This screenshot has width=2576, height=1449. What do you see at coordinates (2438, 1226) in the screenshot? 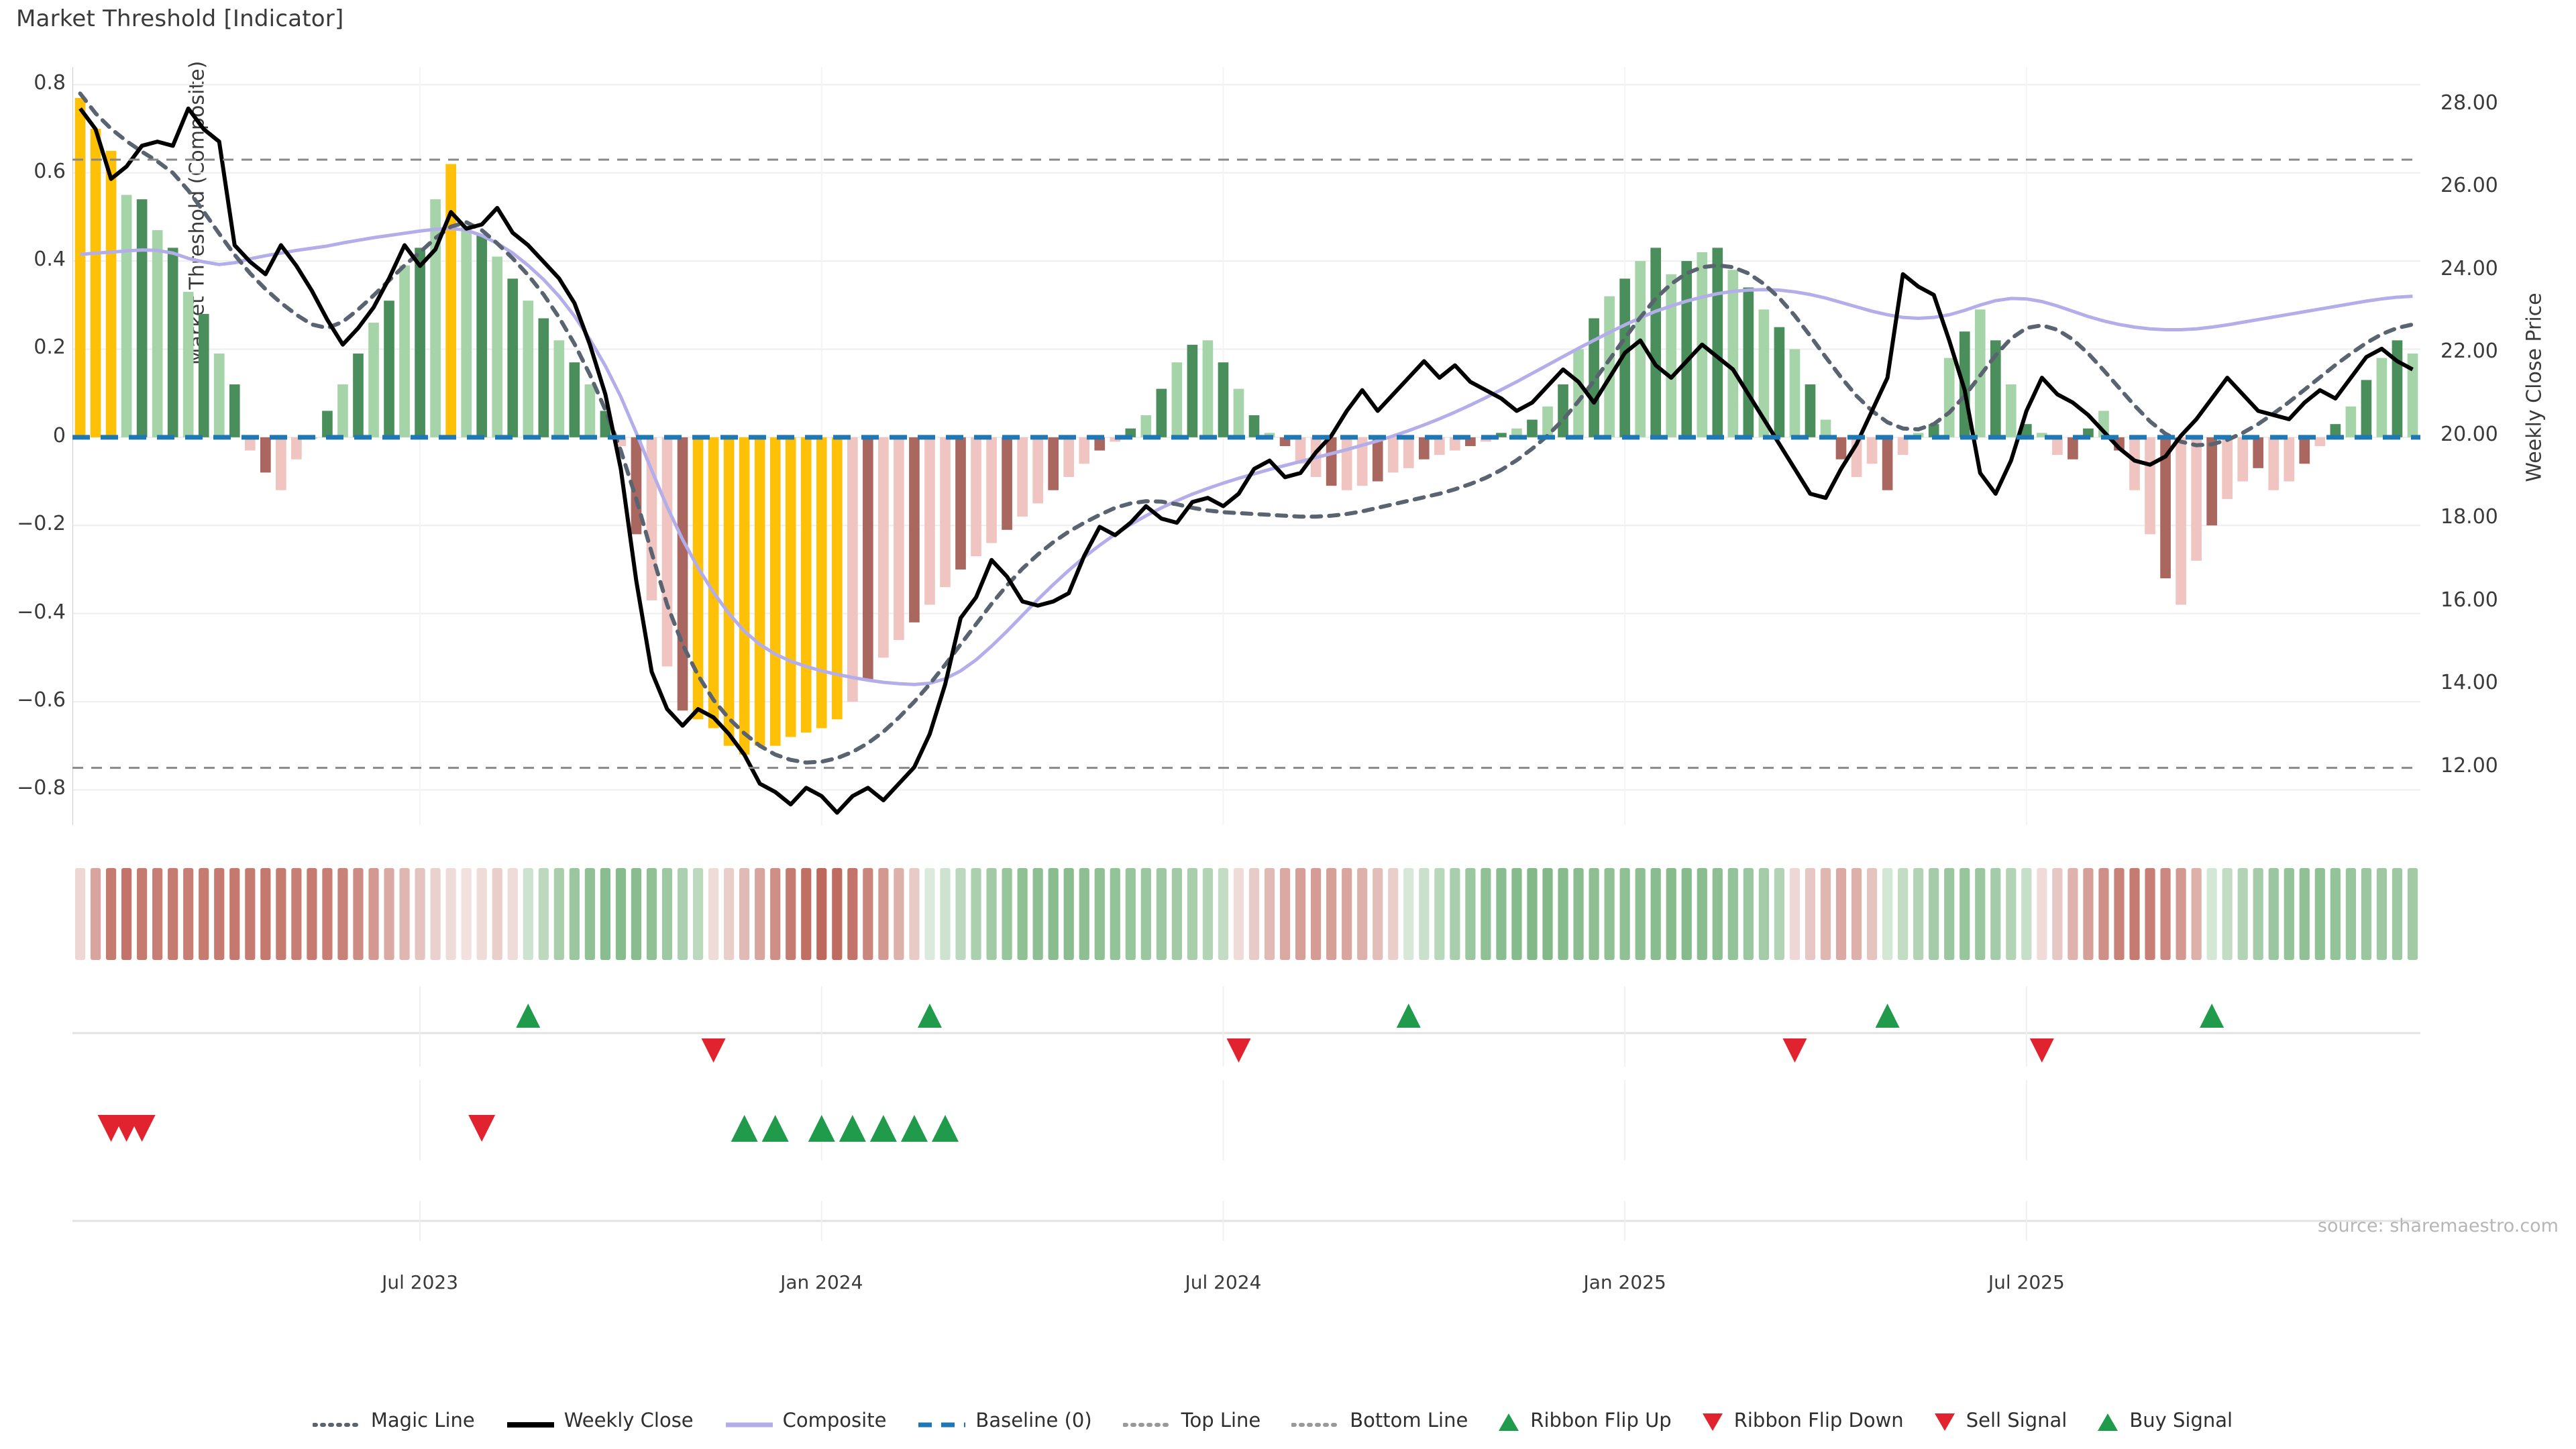
I see `source-attribution: source: sharemaestro.com` at bounding box center [2438, 1226].